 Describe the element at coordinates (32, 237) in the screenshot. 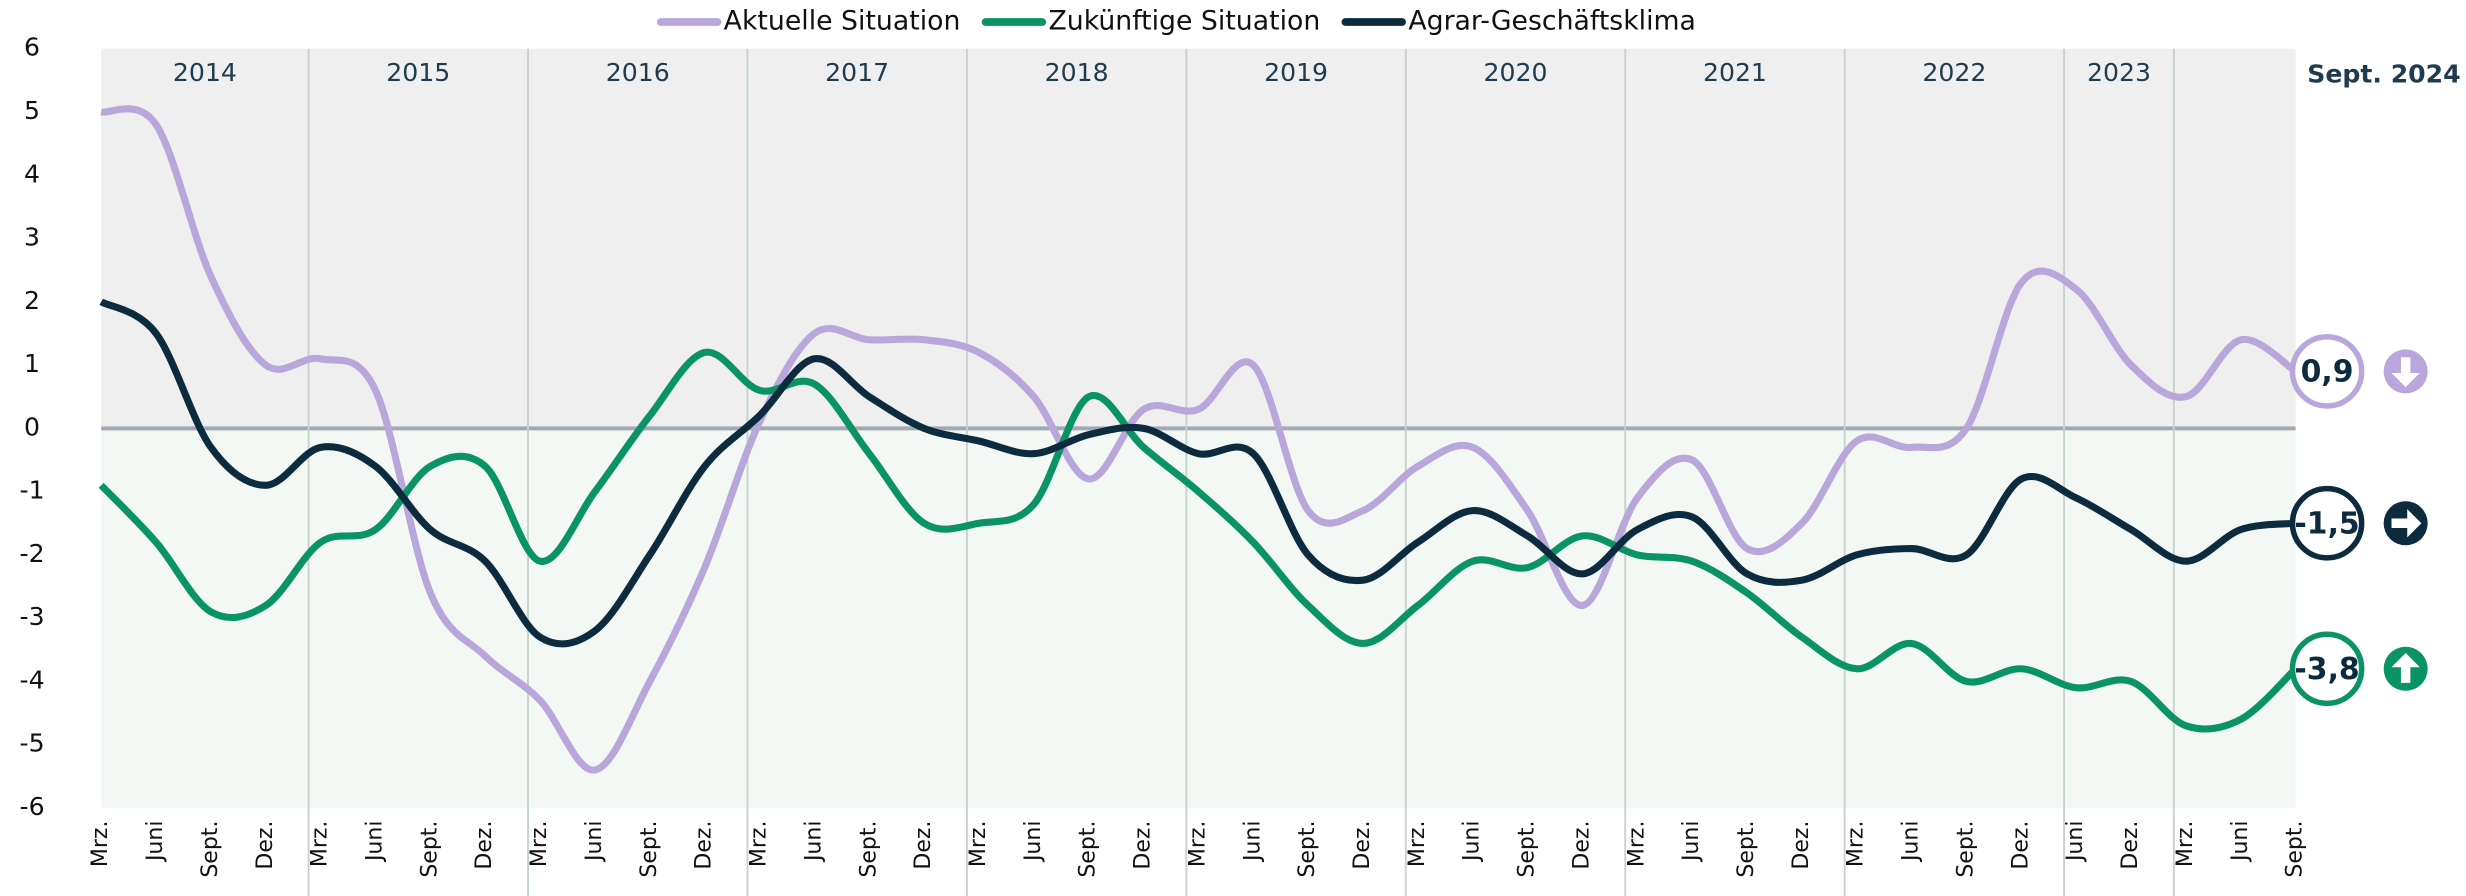

I see `y-tick-label: 3` at that location.